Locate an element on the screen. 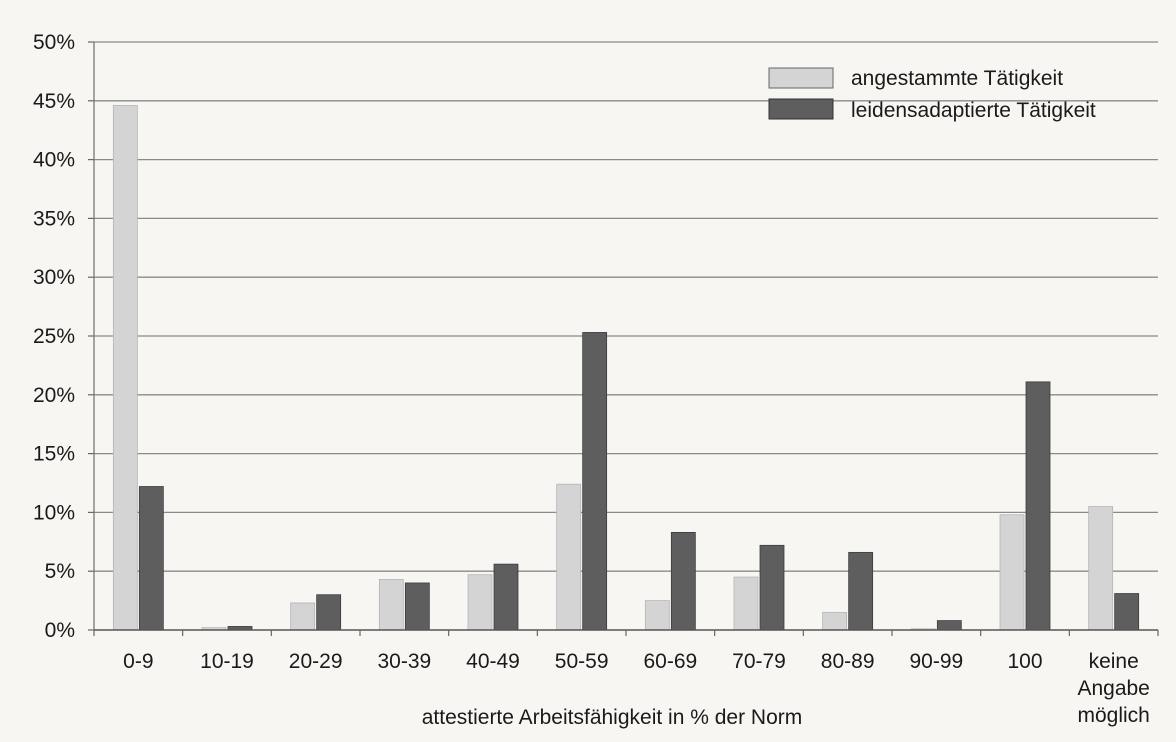 The image size is (1176, 742). y-tick-label: 15% is located at coordinates (54, 454).